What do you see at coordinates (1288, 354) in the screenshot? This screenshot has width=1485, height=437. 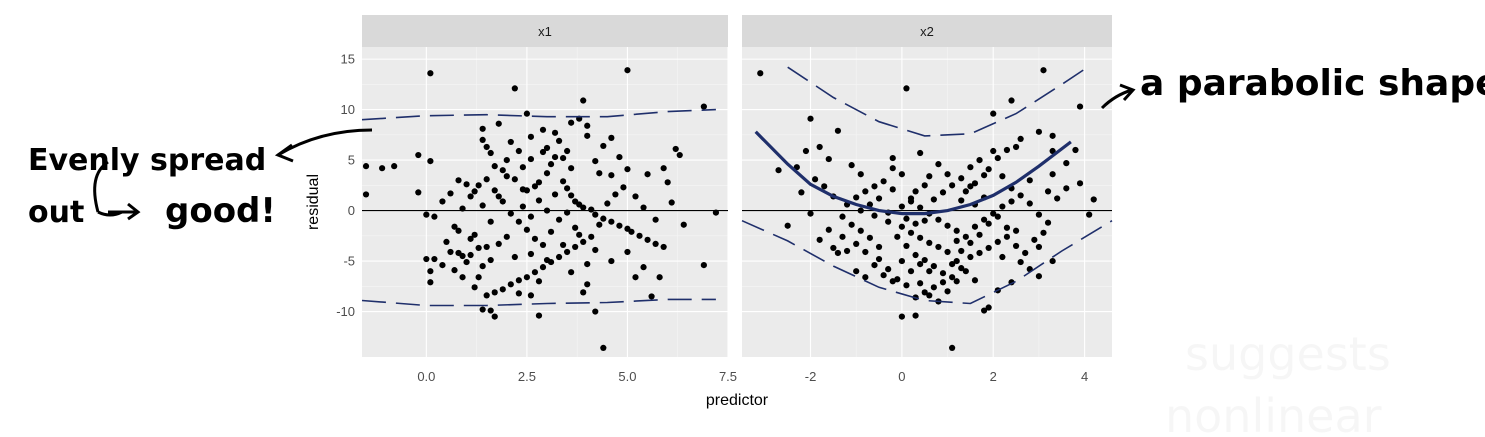 I see `faint-text-1: suggests` at bounding box center [1288, 354].